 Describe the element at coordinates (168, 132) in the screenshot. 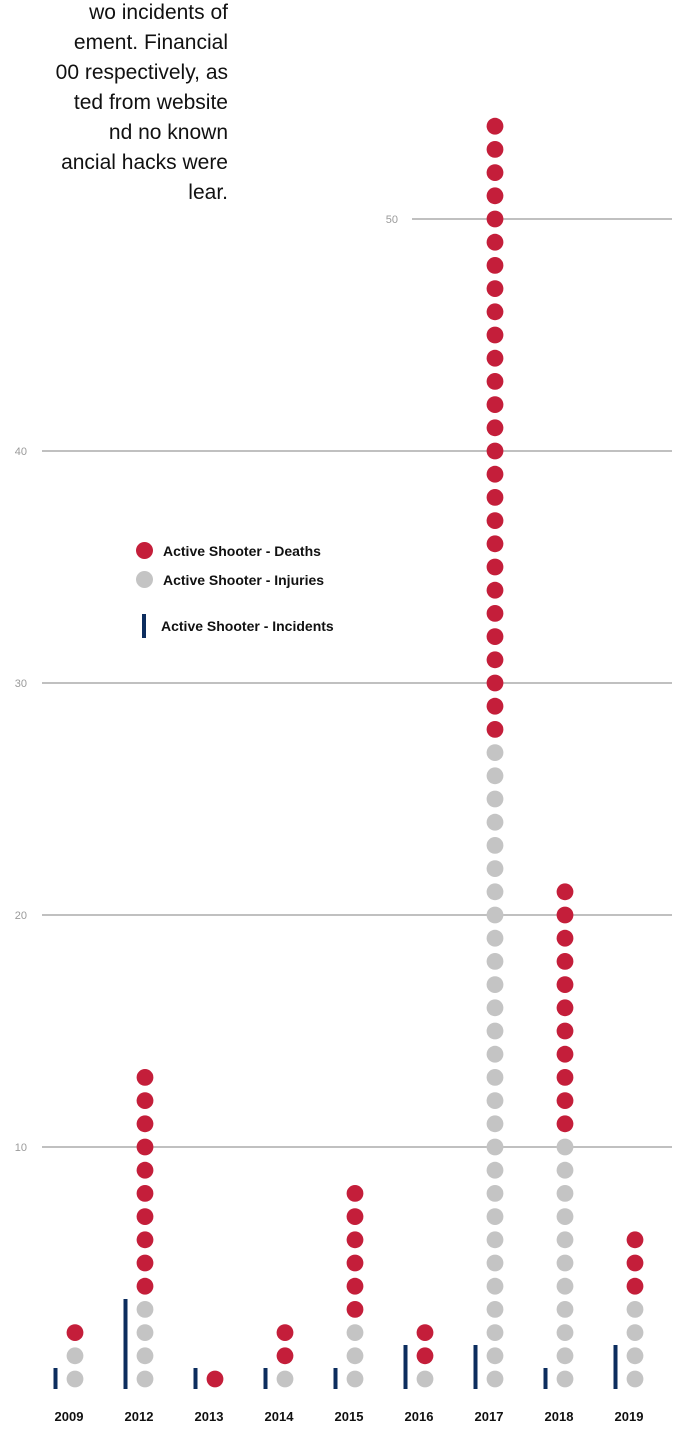

I see `intro-line: nd no known` at that location.